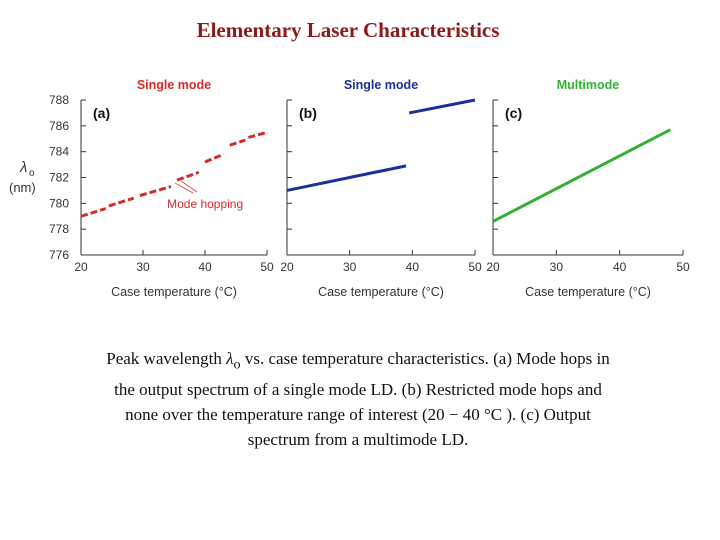 The height and width of the screenshot is (540, 720). I want to click on y-tick-label: 786, so click(59, 126).